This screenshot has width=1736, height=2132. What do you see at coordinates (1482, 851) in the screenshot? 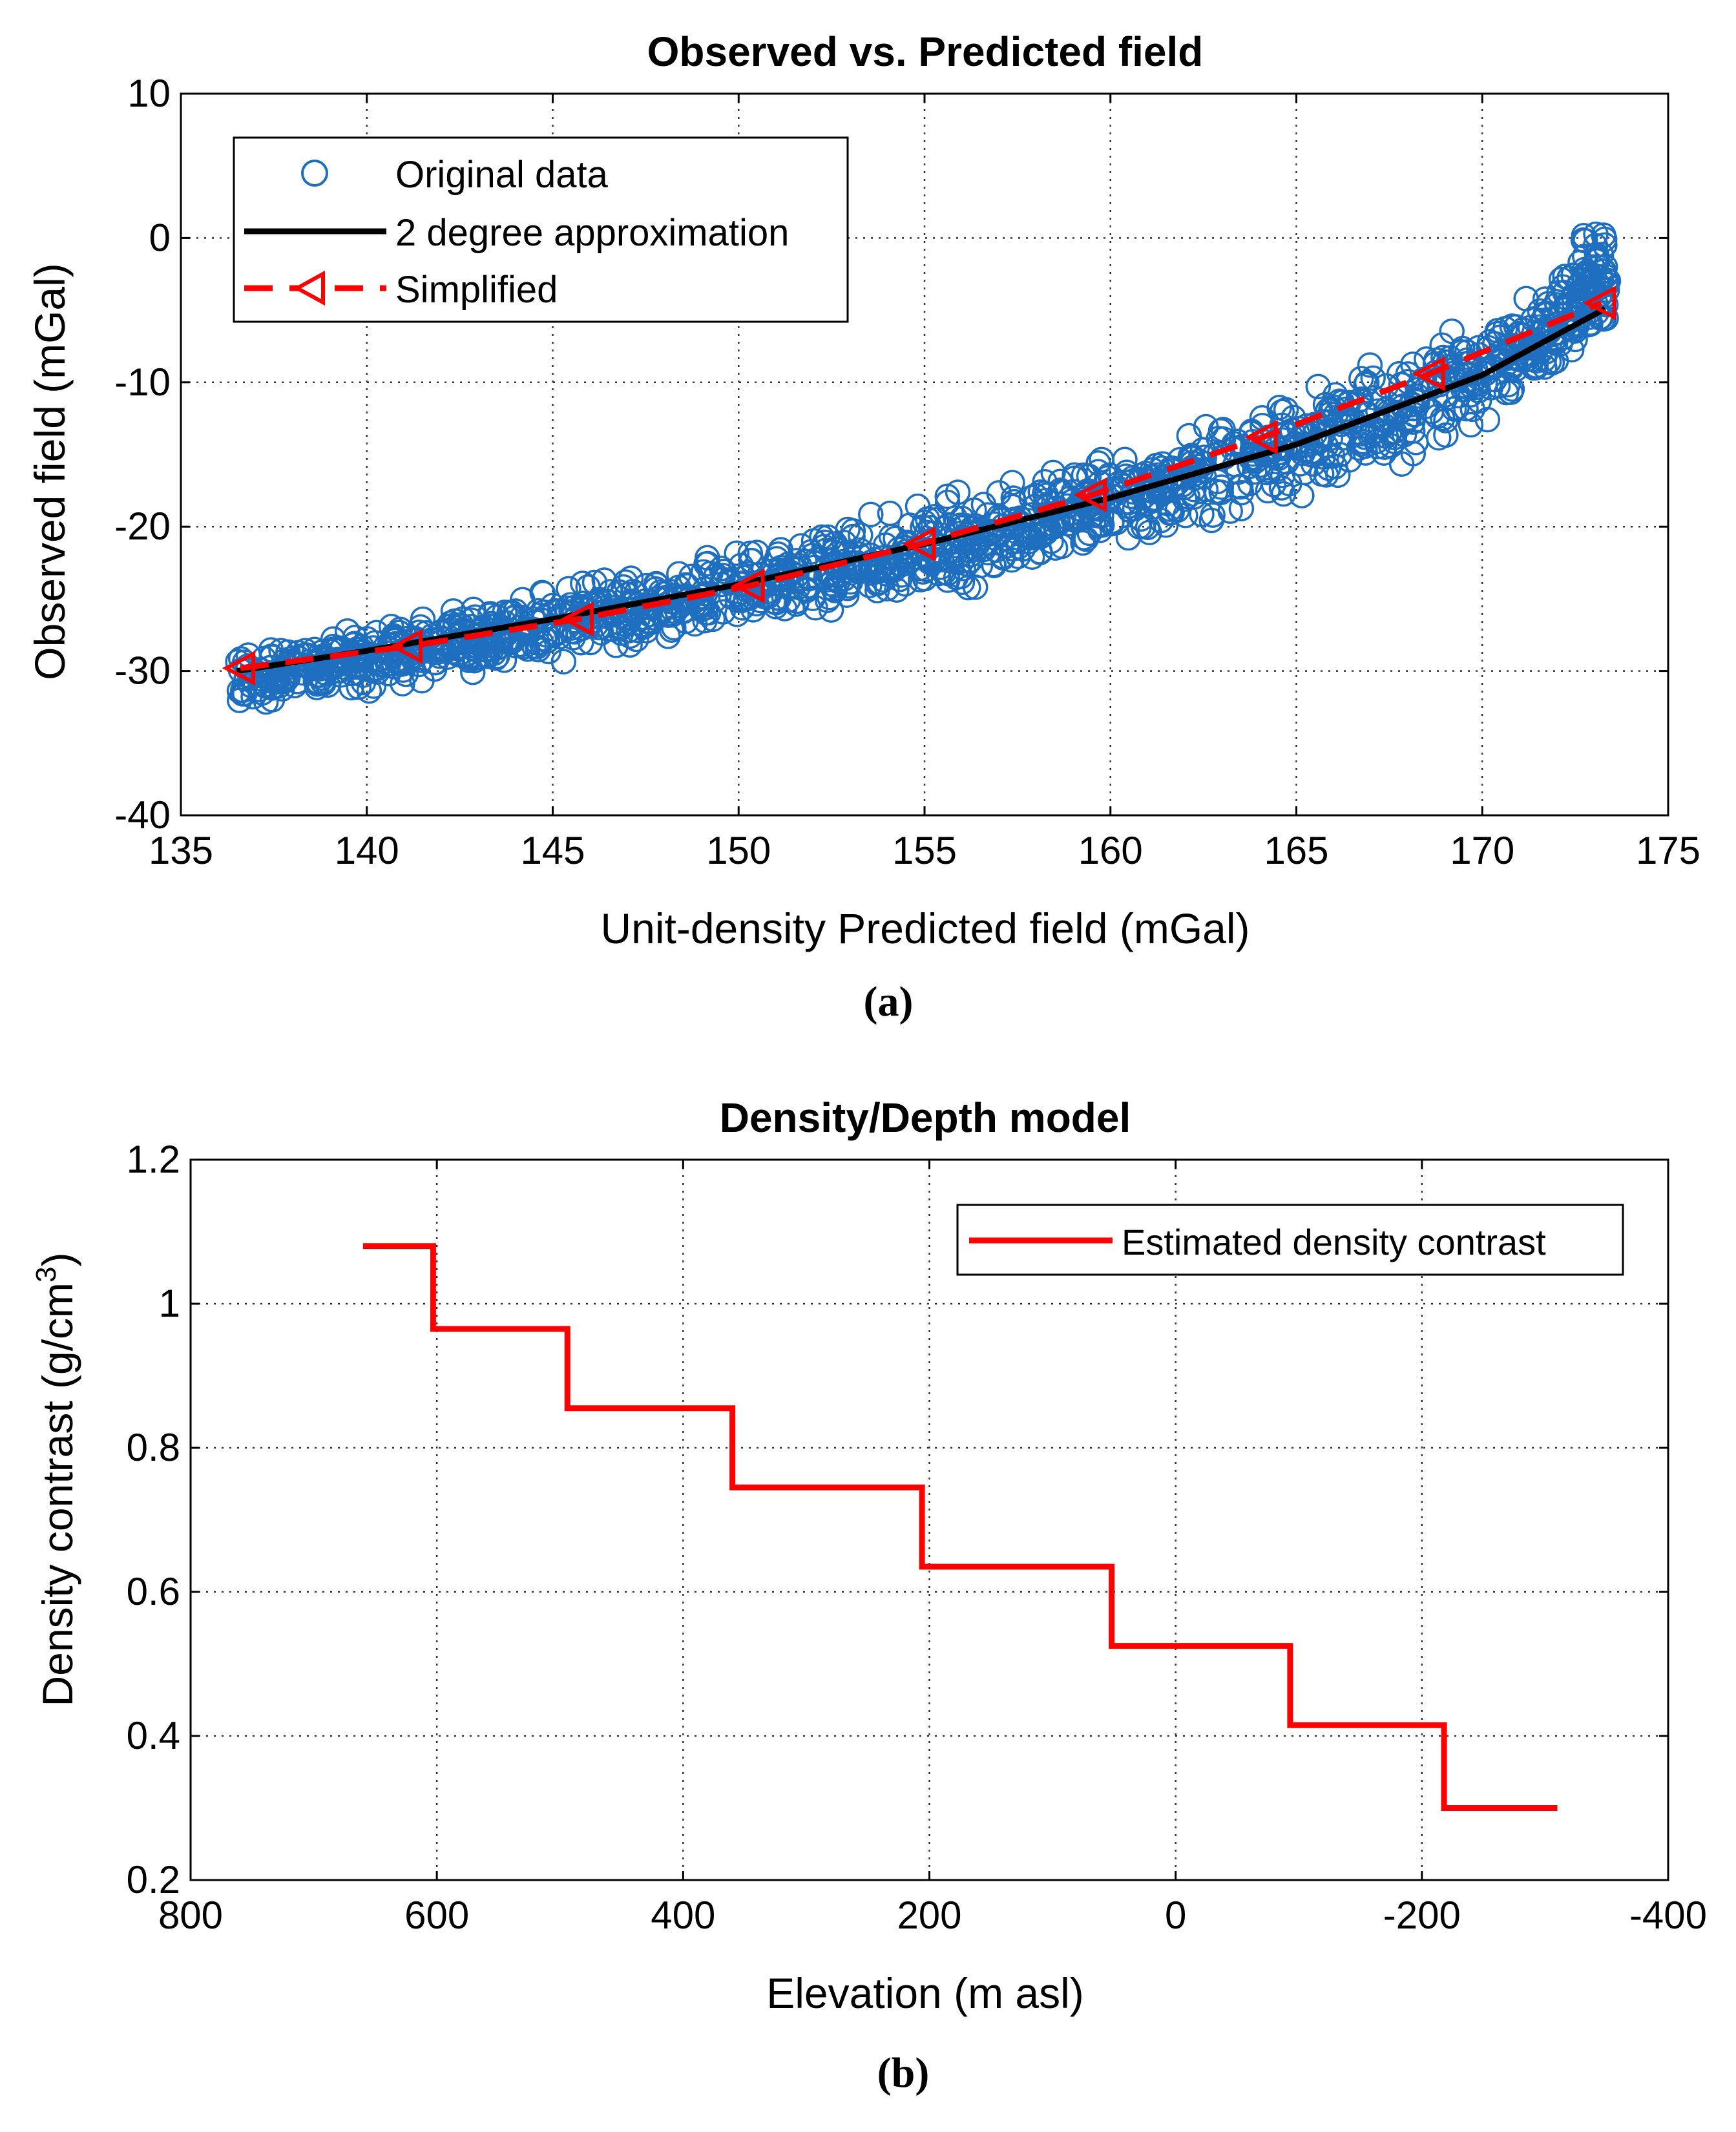
I see `x-tick-label: 170` at bounding box center [1482, 851].